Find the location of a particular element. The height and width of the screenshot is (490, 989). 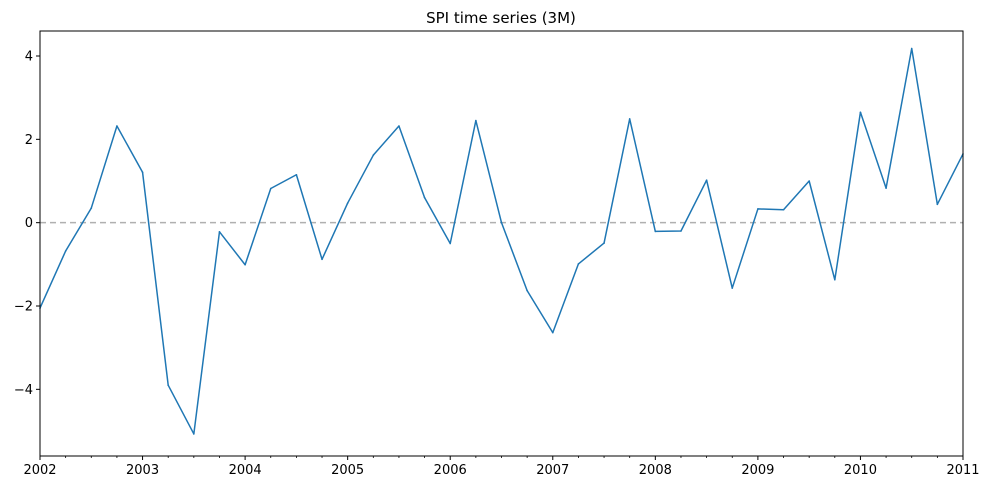

y-axis: −4 −2 0 2 4 is located at coordinates (27, 224).